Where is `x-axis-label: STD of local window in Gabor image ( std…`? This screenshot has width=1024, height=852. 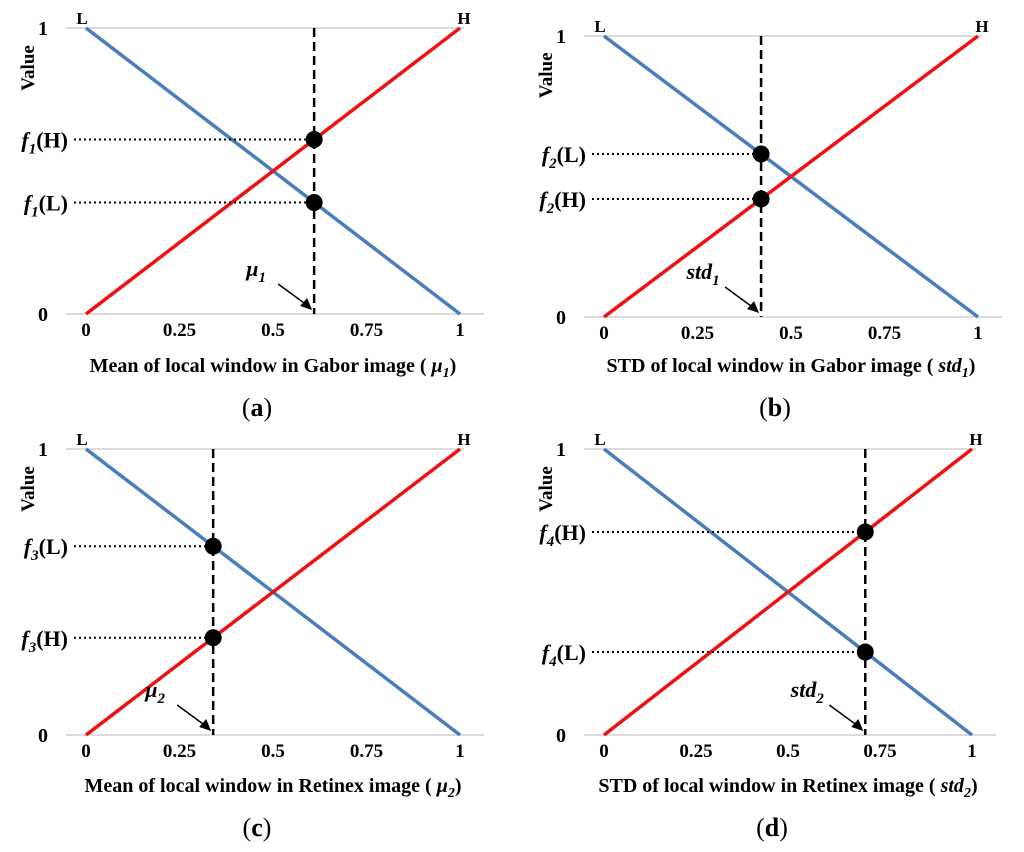 x-axis-label: STD of local window in Gabor image ( std… is located at coordinates (791, 368).